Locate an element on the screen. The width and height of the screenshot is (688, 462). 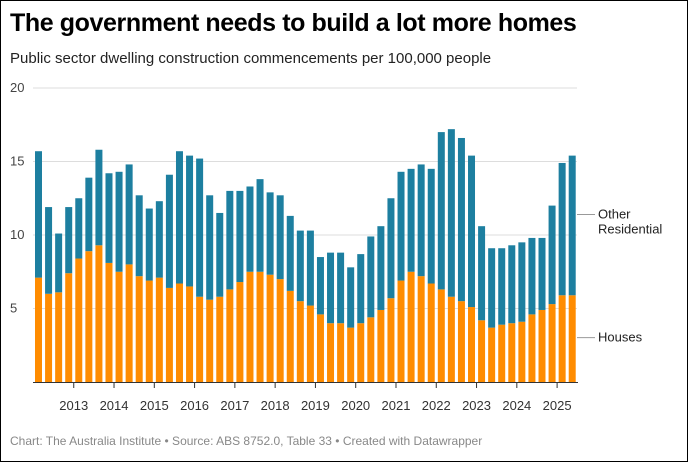
x-tick-label: 2019 is located at coordinates (315, 405).